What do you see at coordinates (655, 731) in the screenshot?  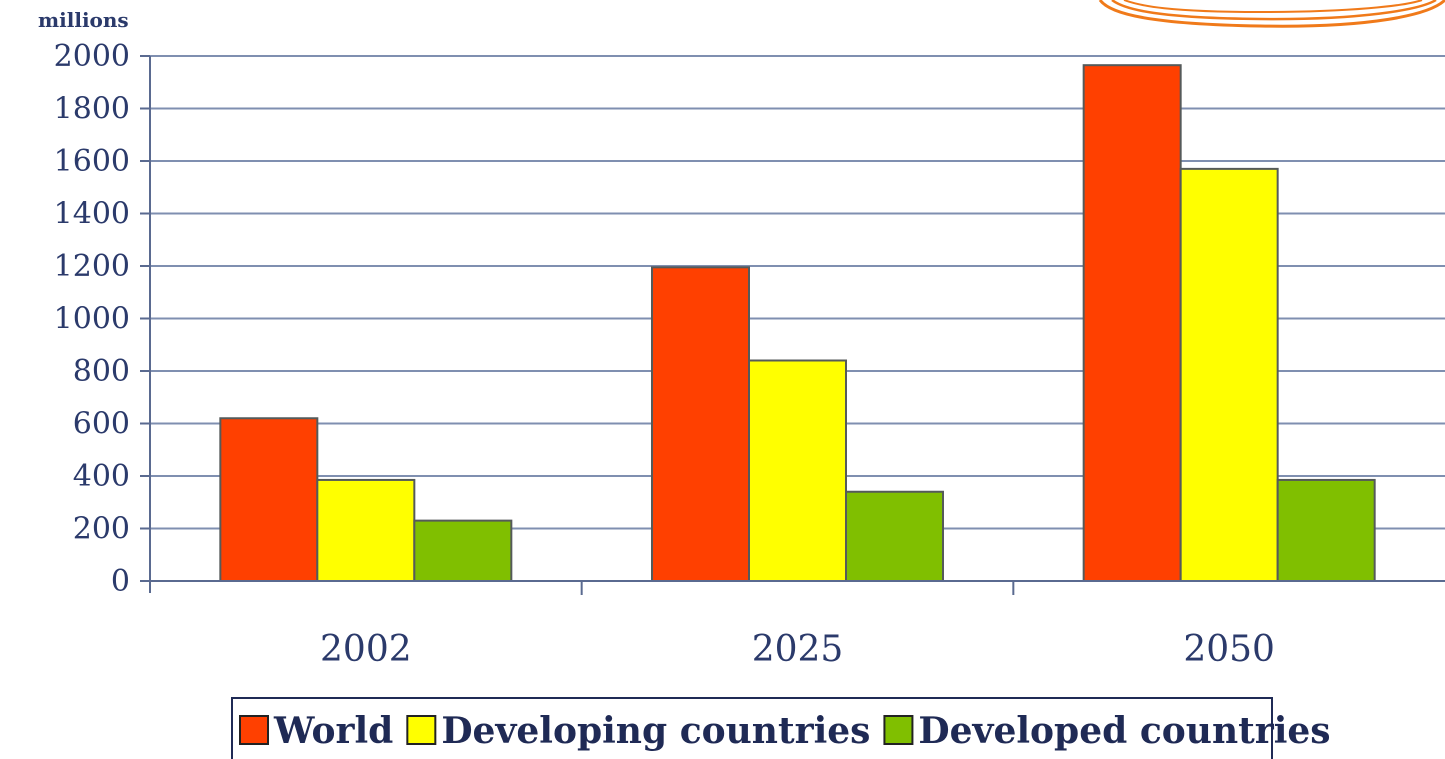 I see `legend-label: Developing countries` at bounding box center [655, 731].